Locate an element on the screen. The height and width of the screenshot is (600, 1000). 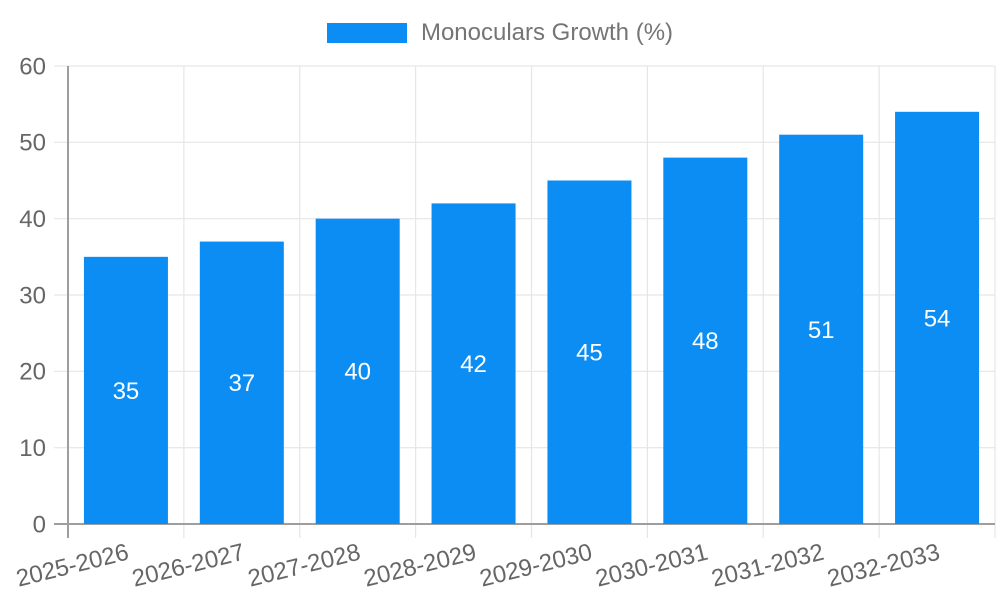
bar-2027-2028 is located at coordinates (357, 371).